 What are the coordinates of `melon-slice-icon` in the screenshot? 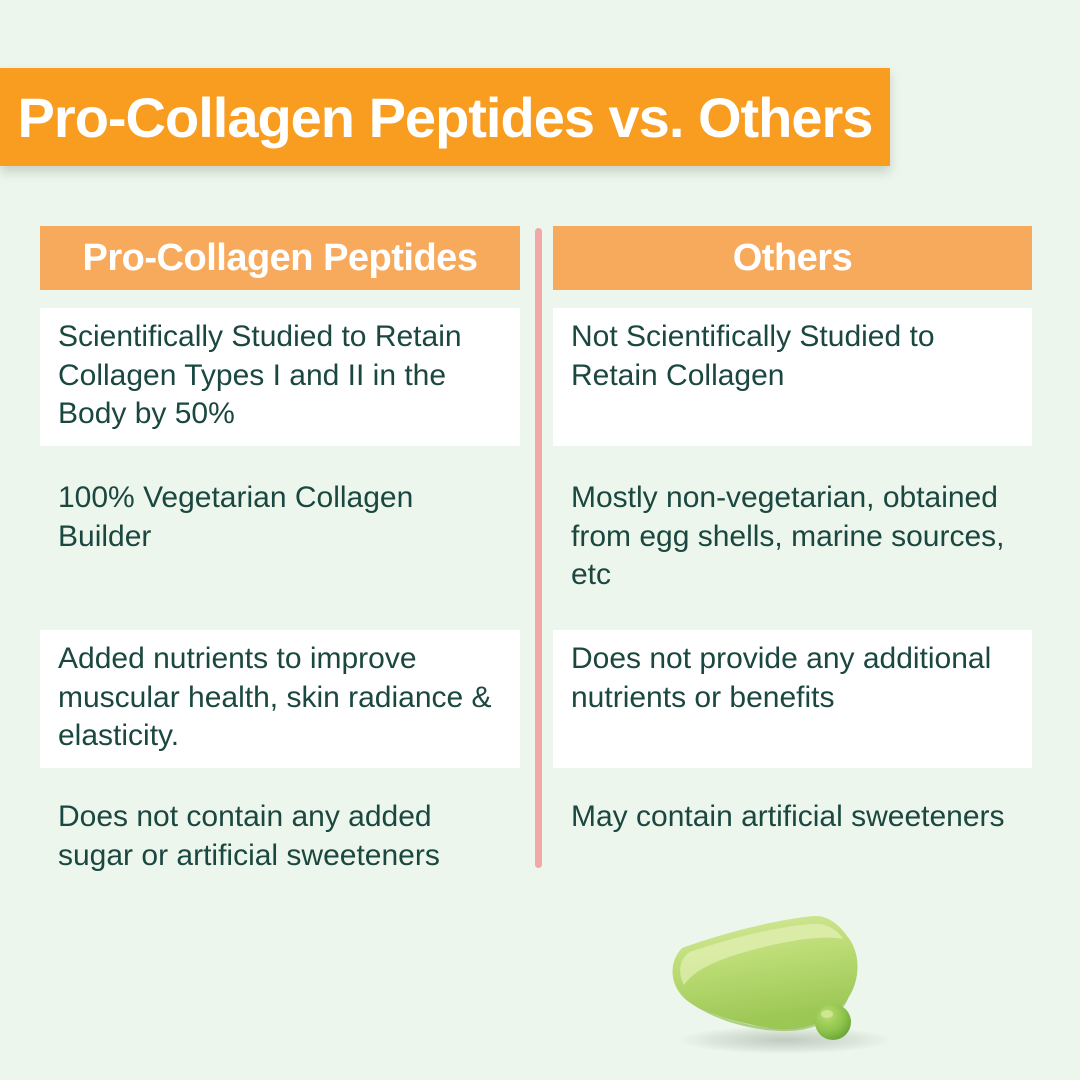 It's located at (765, 973).